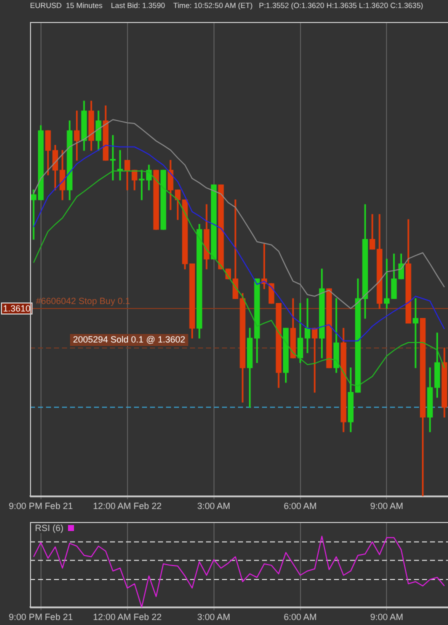 The image size is (448, 625). Describe the element at coordinates (83, 301) in the screenshot. I see `ref-line-label: #6606042 Stop Buy 0.1` at that location.